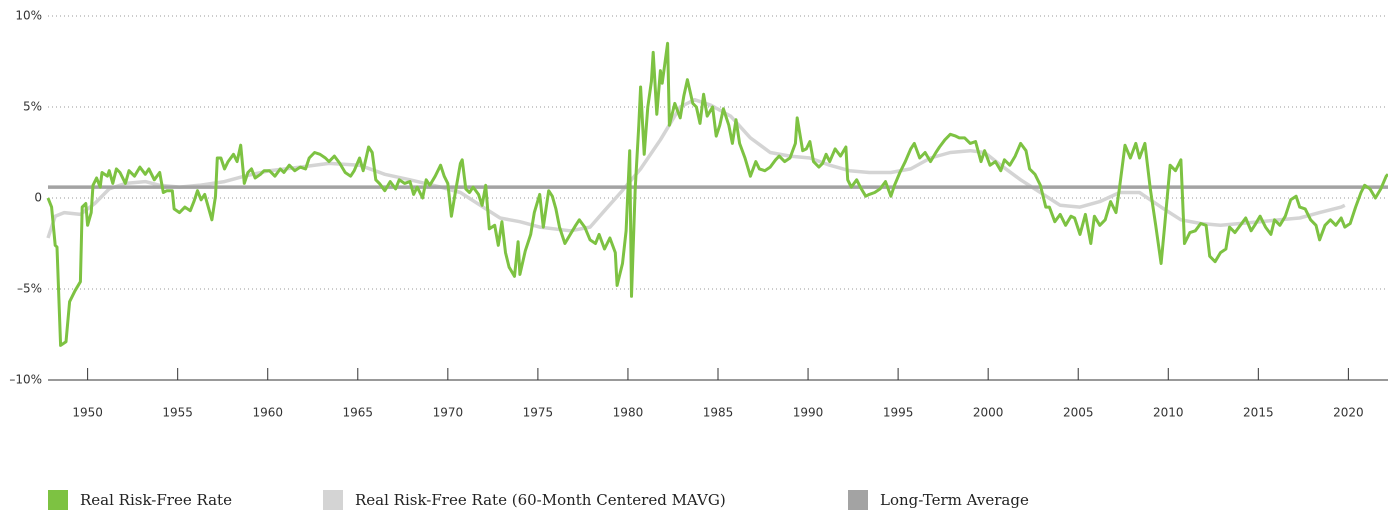 This screenshot has width=1388, height=510. I want to click on x-tick-label: 1955, so click(177, 413).